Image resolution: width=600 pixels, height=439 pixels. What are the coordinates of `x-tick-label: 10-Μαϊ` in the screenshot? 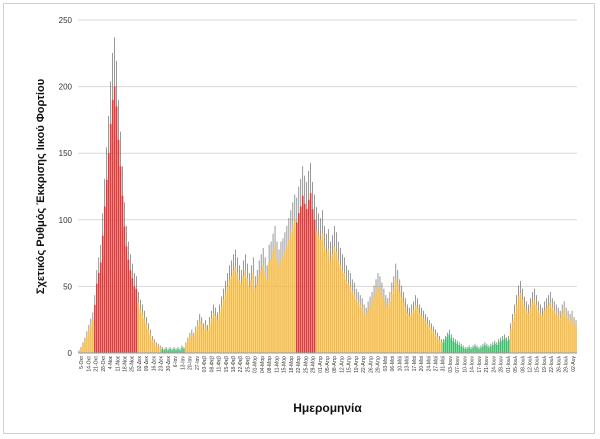 It's located at (400, 363).